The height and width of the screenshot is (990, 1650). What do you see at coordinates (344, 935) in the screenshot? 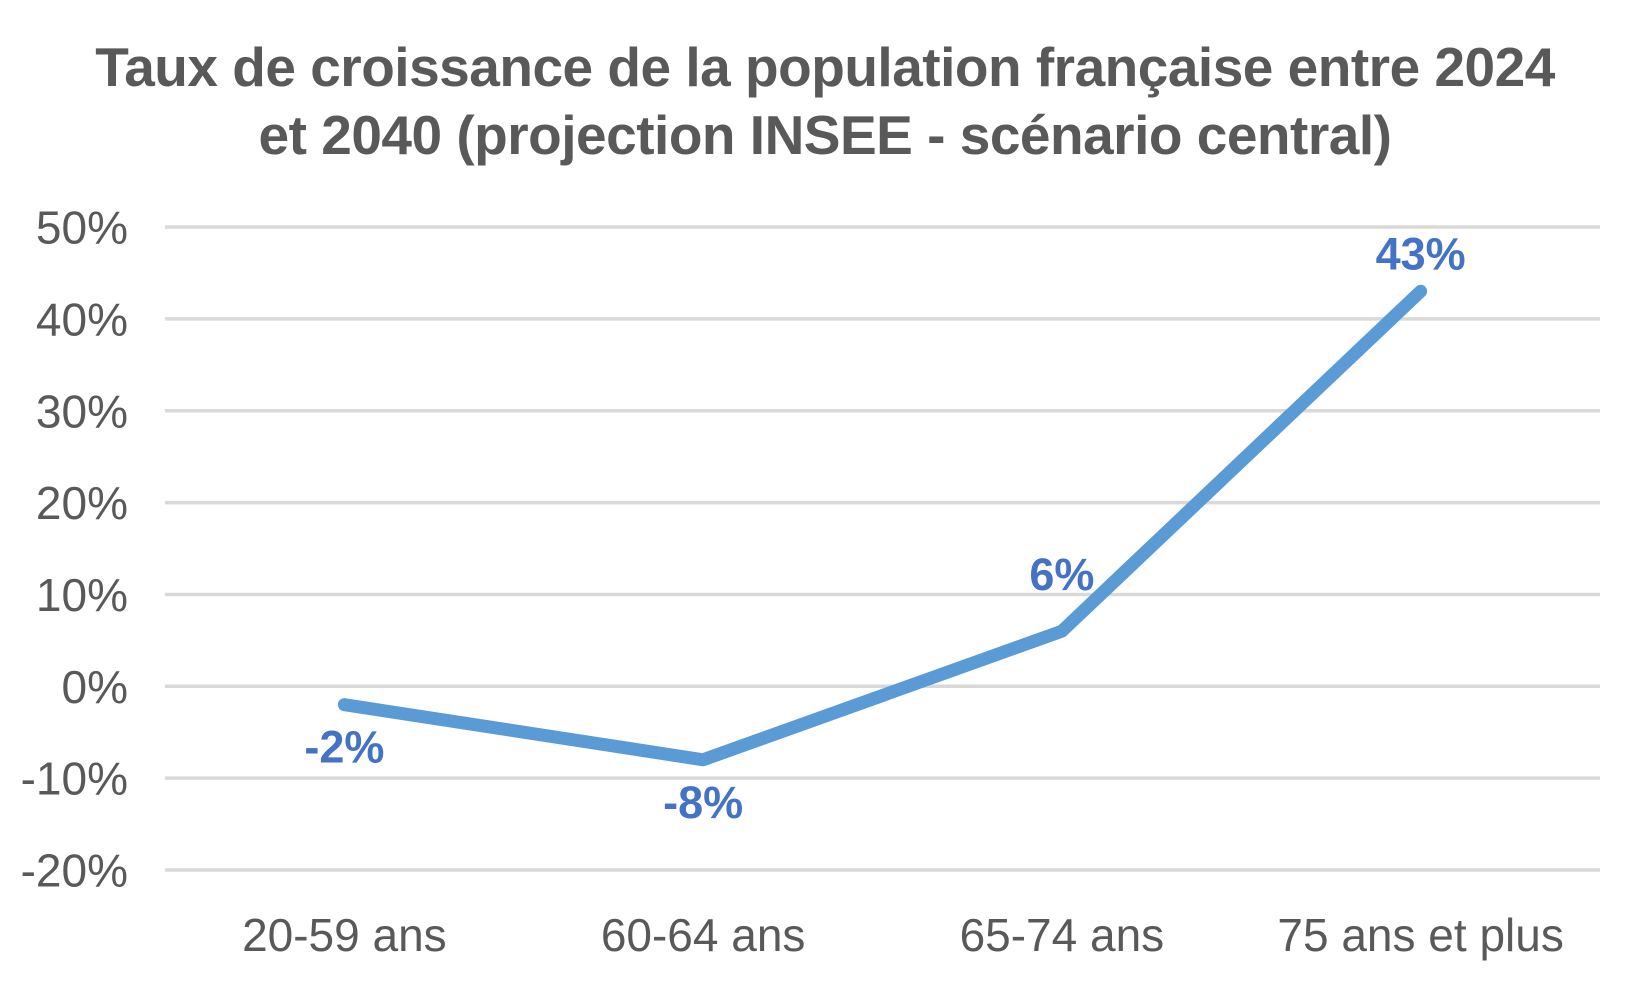
I see `x-tick-label: 20-59 ans` at bounding box center [344, 935].